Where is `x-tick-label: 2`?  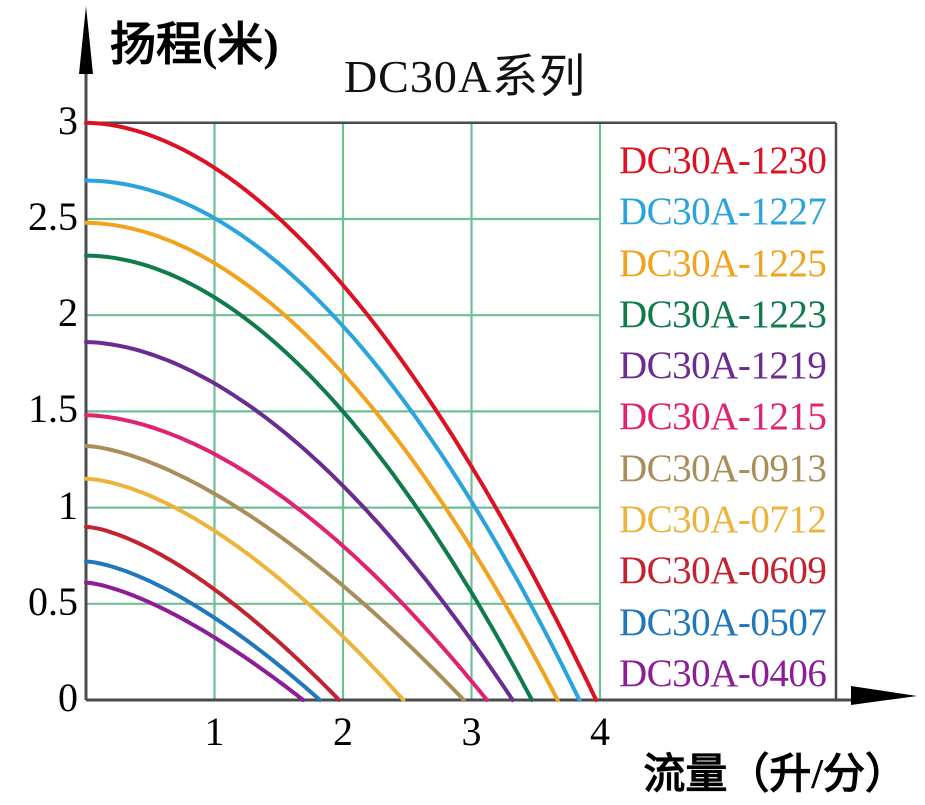 x-tick-label: 2 is located at coordinates (343, 731).